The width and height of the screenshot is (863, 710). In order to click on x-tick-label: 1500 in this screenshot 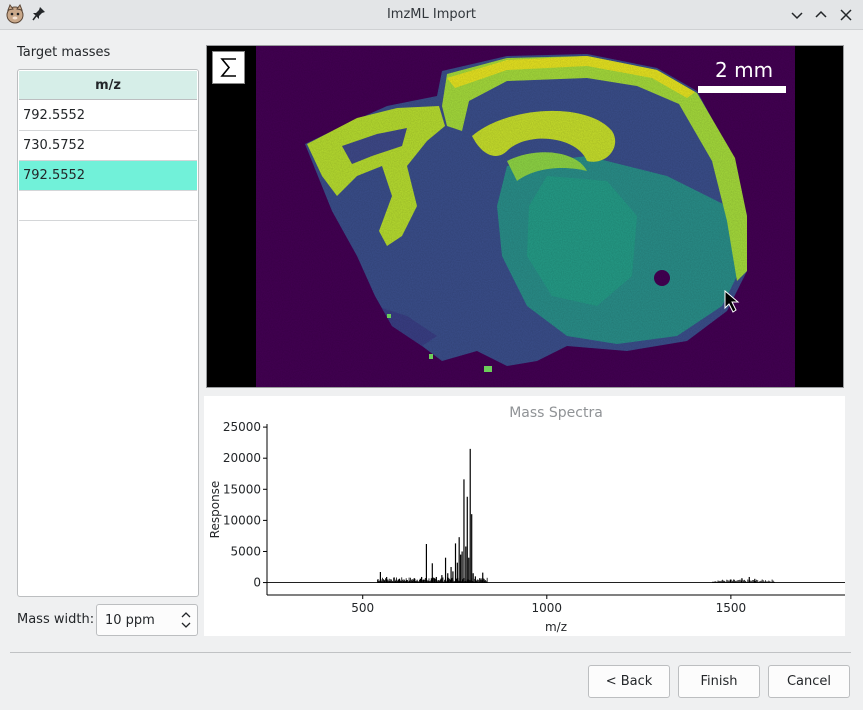, I will do `click(731, 608)`.